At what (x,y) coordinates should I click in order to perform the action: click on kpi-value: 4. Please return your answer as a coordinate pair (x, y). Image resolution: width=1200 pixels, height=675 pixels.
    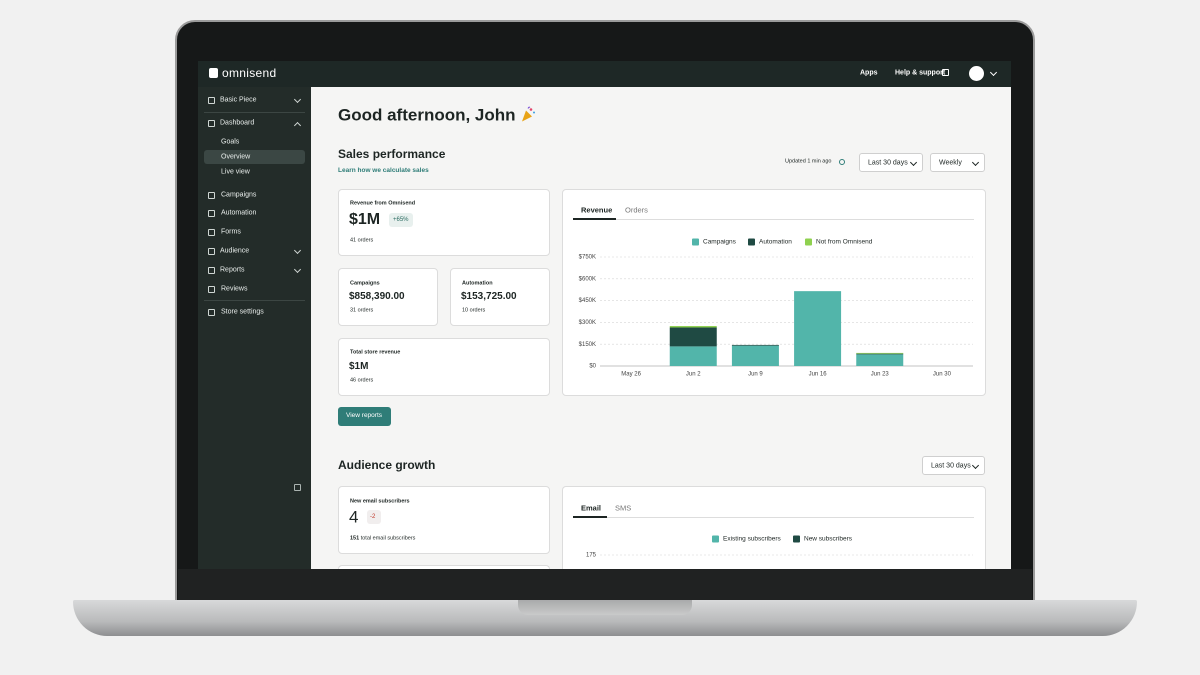
    Looking at the image, I should click on (354, 517).